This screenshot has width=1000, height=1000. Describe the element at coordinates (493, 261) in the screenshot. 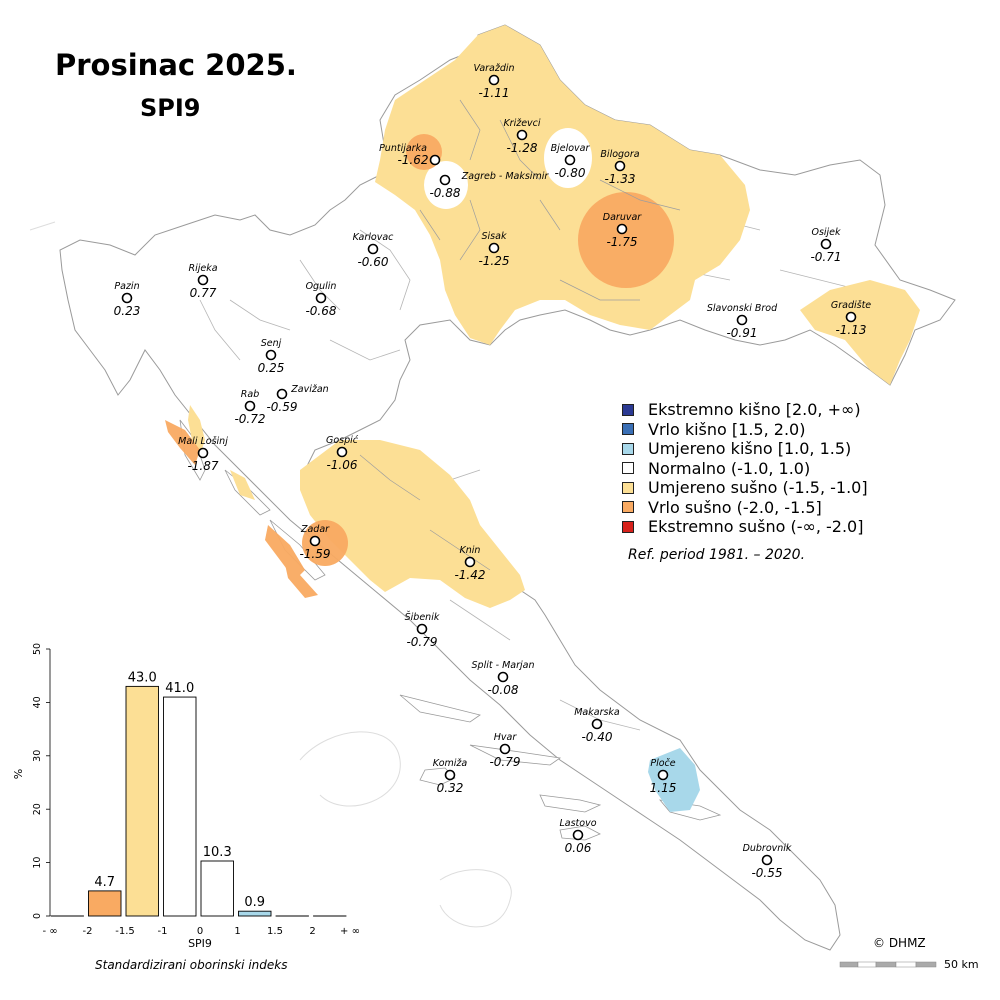

I see `station-value: -1.25` at that location.